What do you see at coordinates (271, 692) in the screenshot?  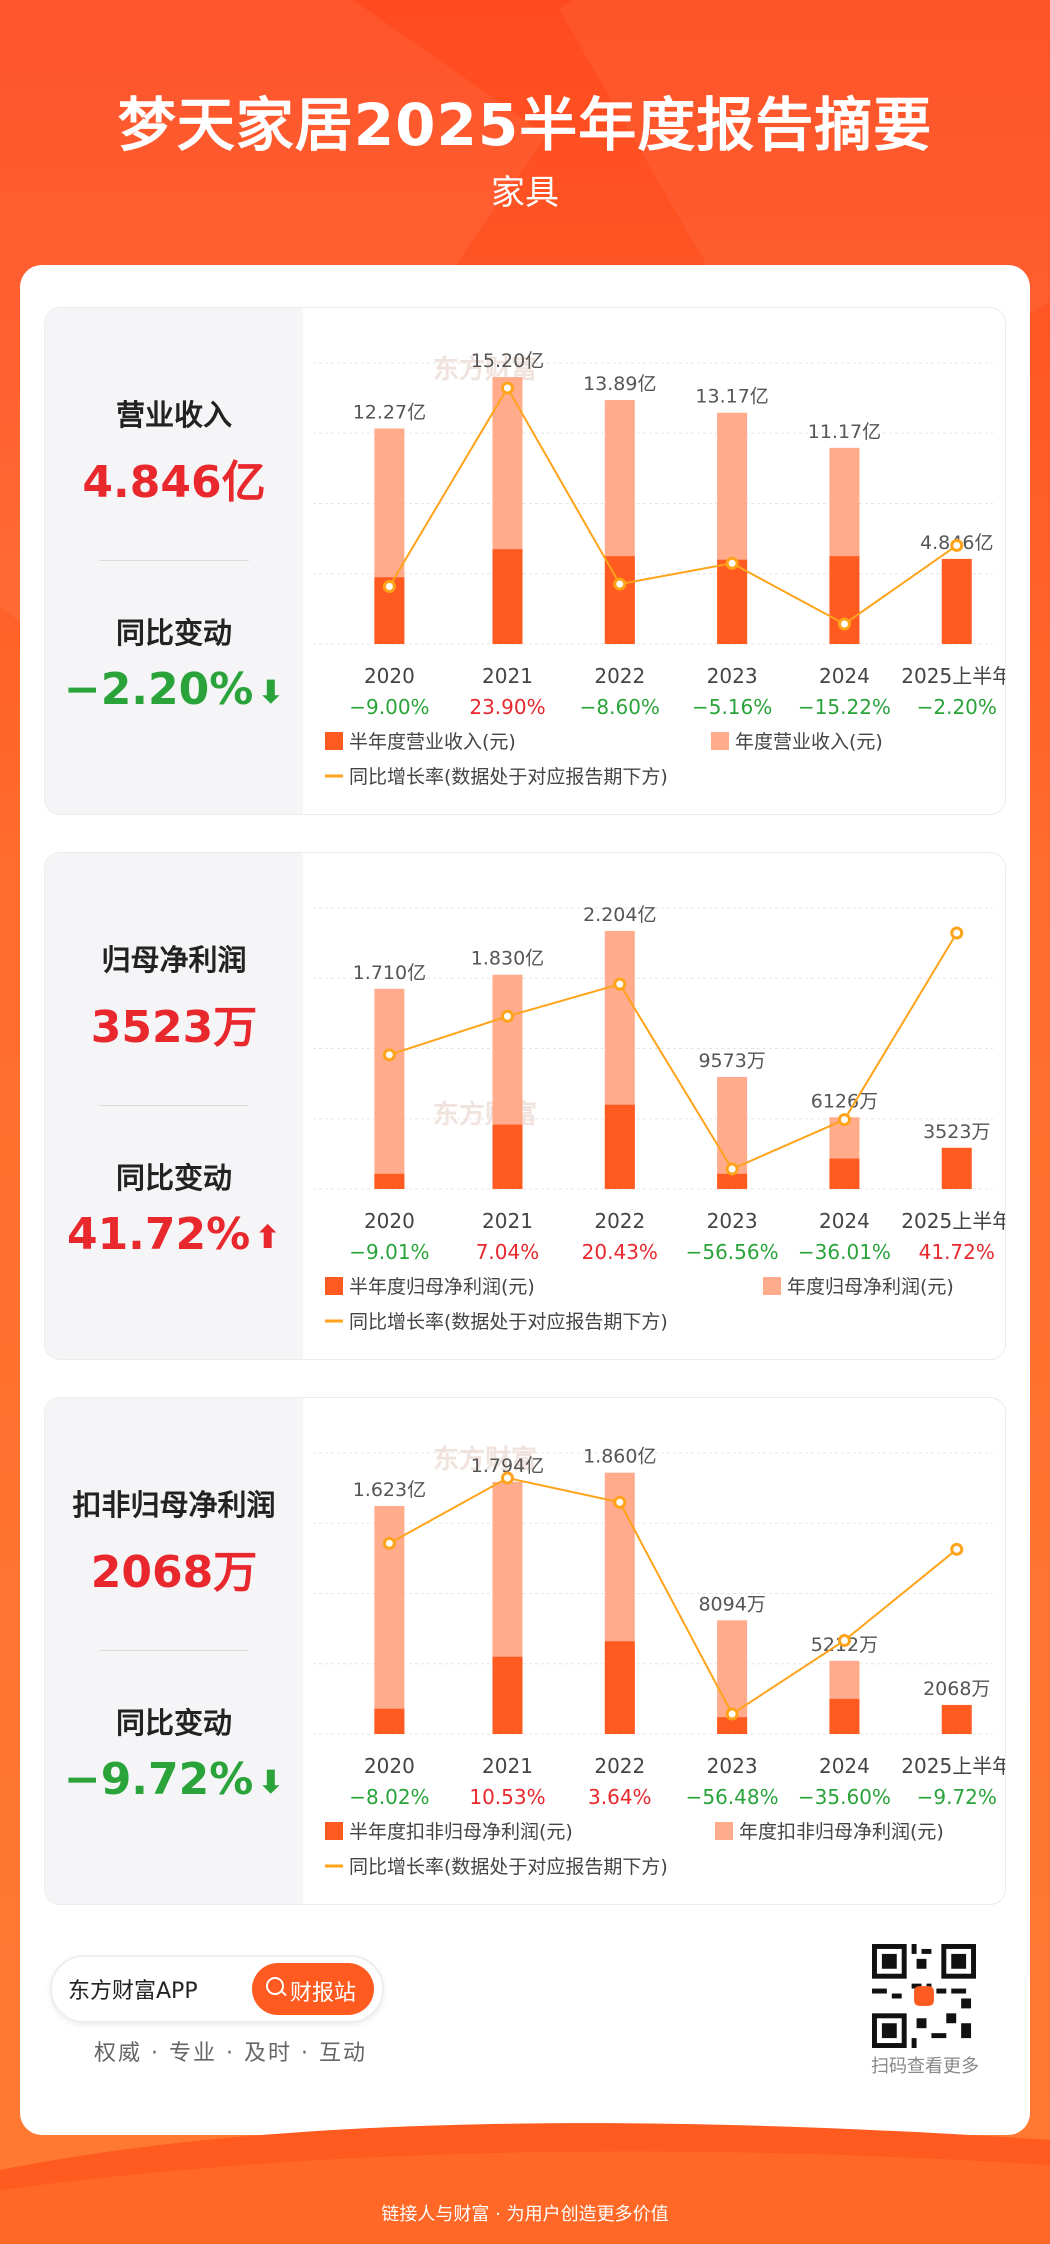 I see `arrow-down-icon: ⬇` at bounding box center [271, 692].